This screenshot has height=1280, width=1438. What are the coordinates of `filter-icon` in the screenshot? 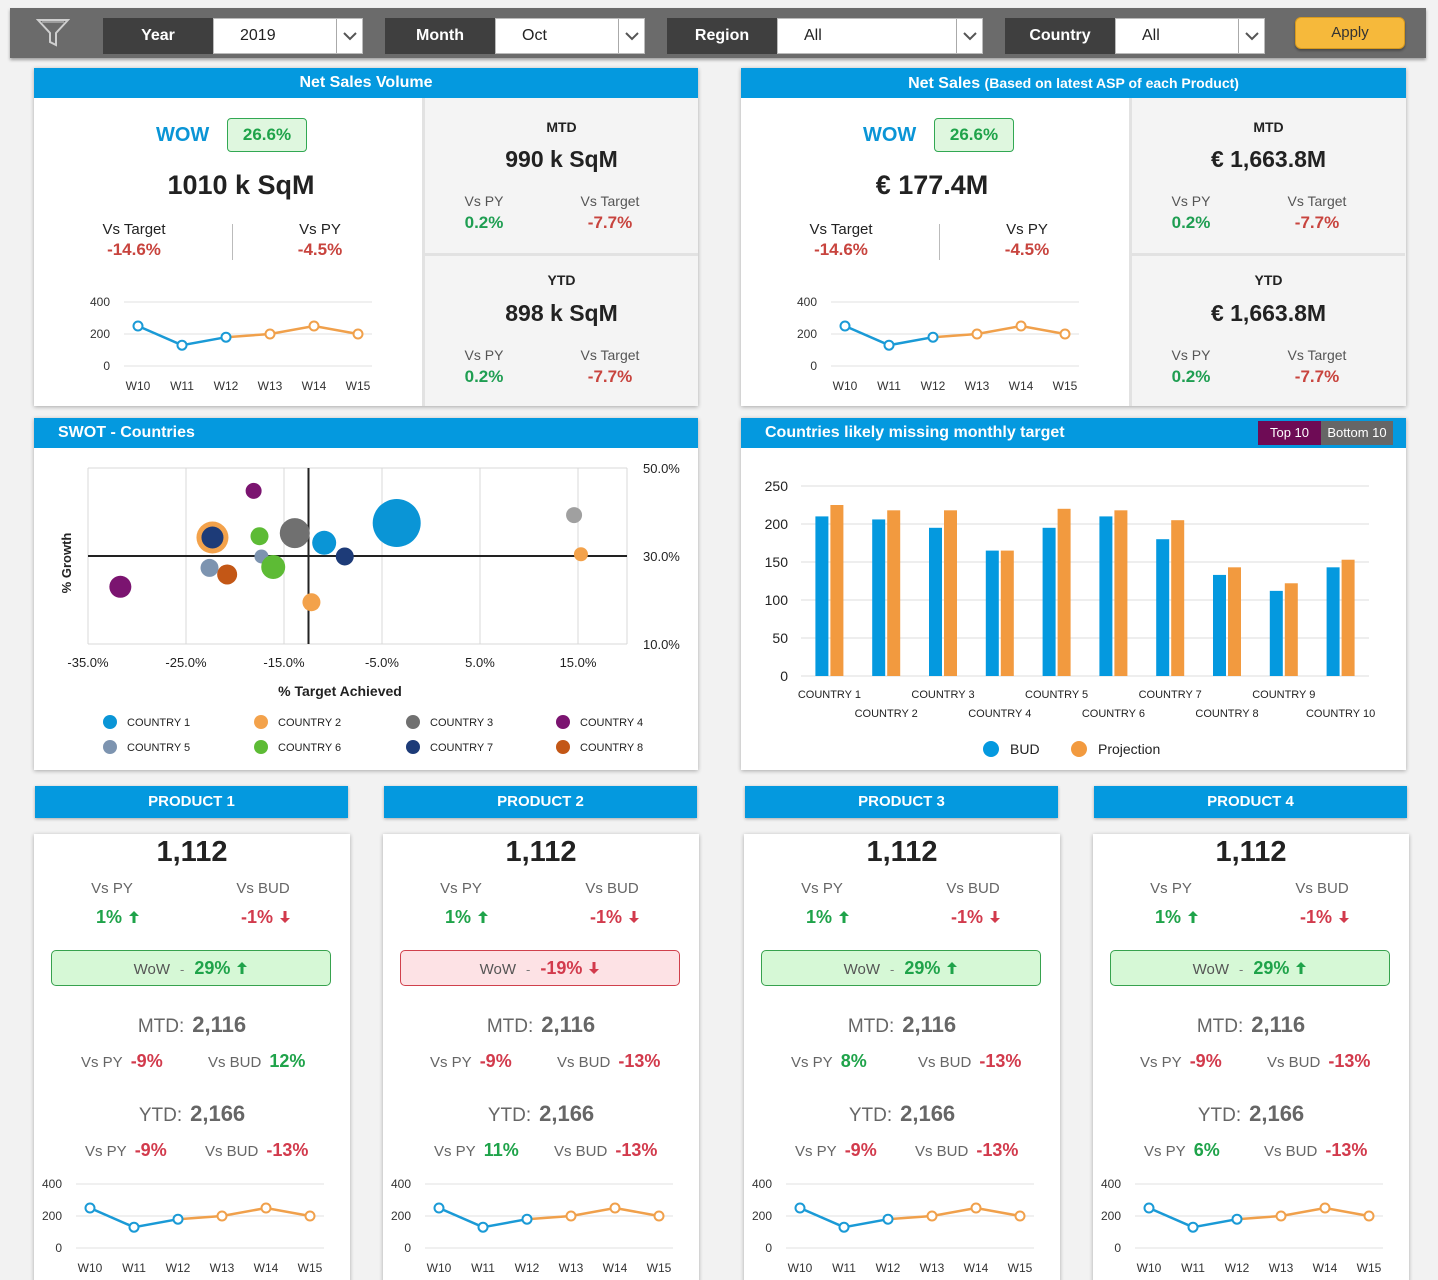 It's located at (53, 33).